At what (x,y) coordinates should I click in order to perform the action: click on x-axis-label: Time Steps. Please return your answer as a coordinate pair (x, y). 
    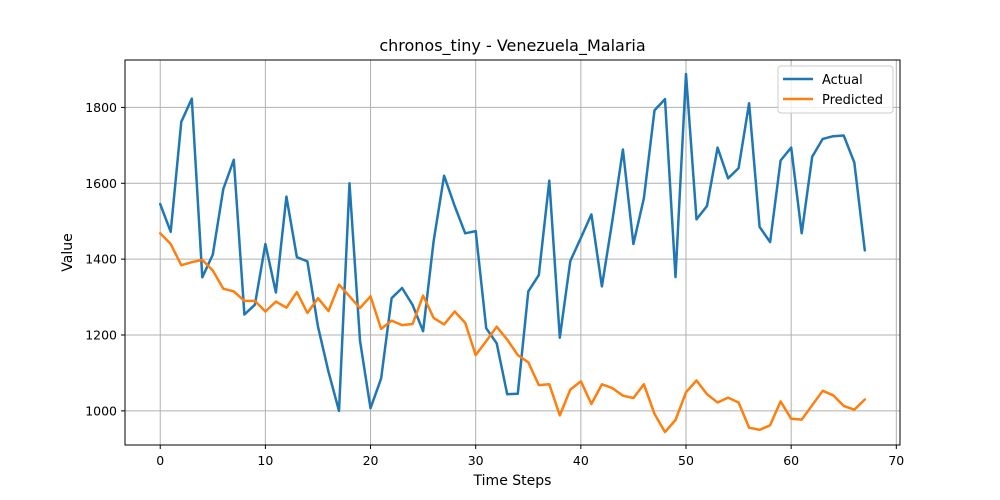
    Looking at the image, I should click on (512, 481).